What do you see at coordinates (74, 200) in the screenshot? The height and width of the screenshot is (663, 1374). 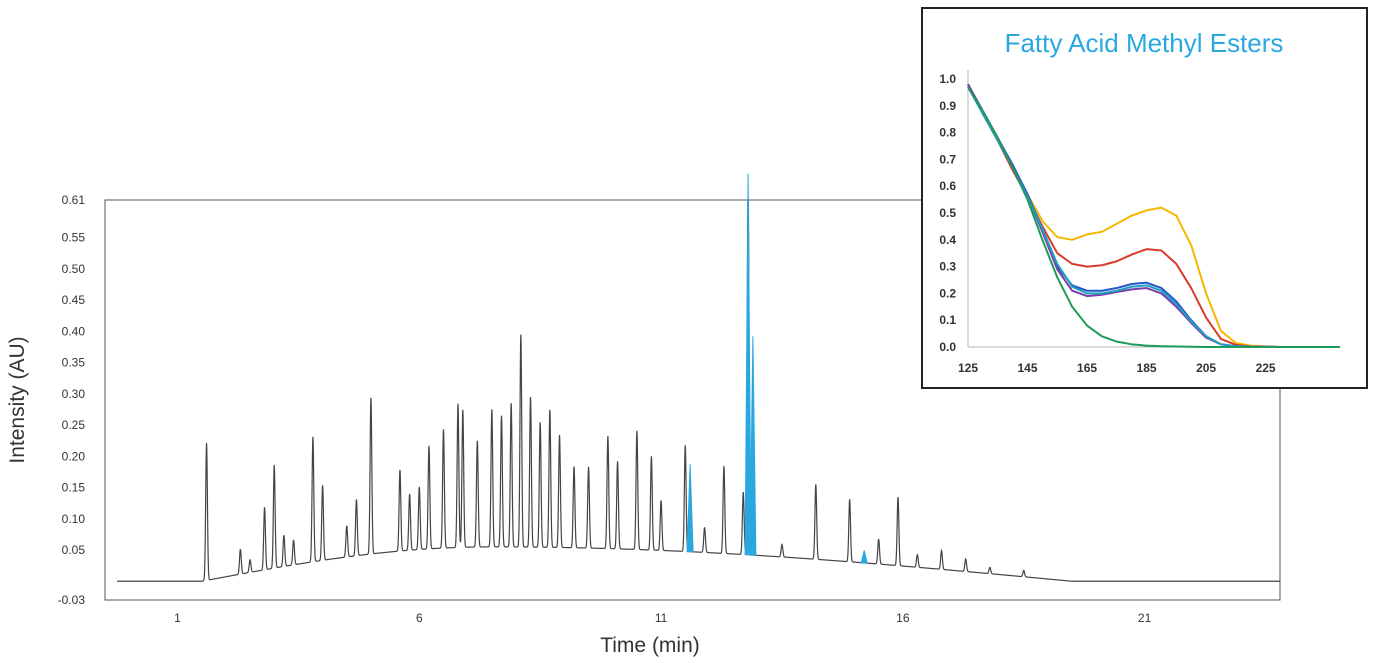 I see `chromatogram-y-tick-label: 0.61` at bounding box center [74, 200].